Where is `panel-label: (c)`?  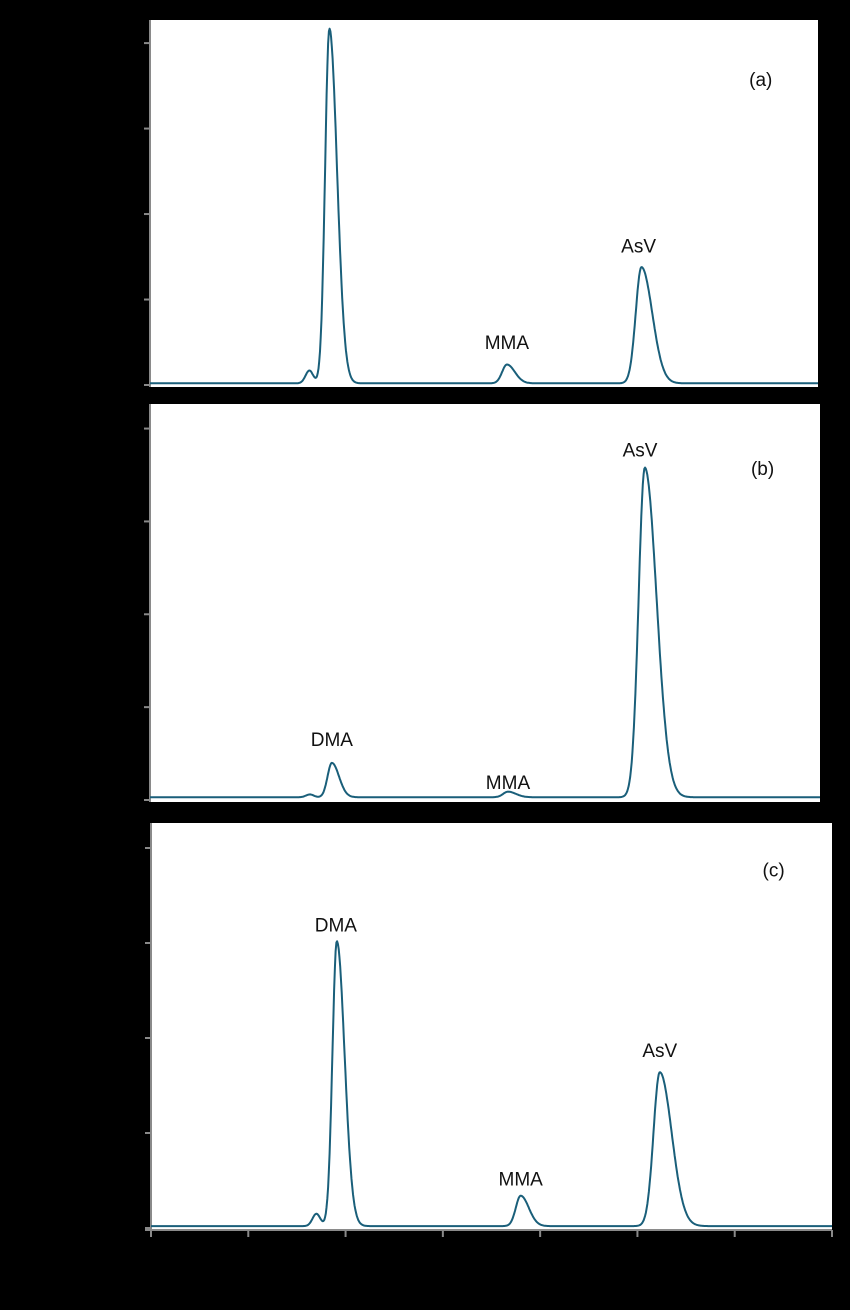 panel-label: (c) is located at coordinates (774, 871).